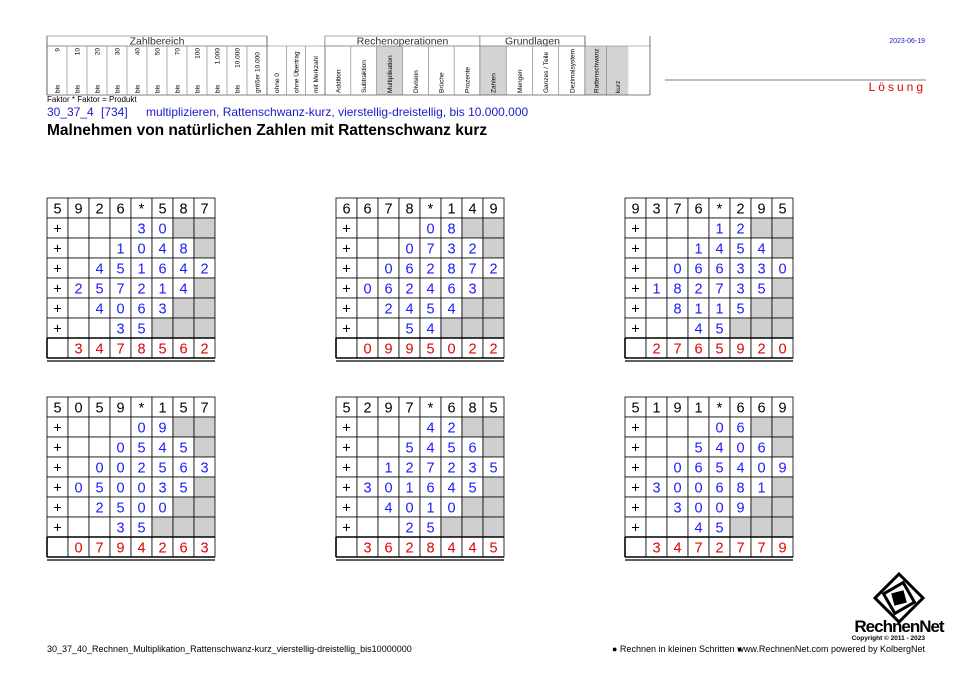  What do you see at coordinates (58, 88) in the screenshot?
I see `header-sub: bis` at bounding box center [58, 88].